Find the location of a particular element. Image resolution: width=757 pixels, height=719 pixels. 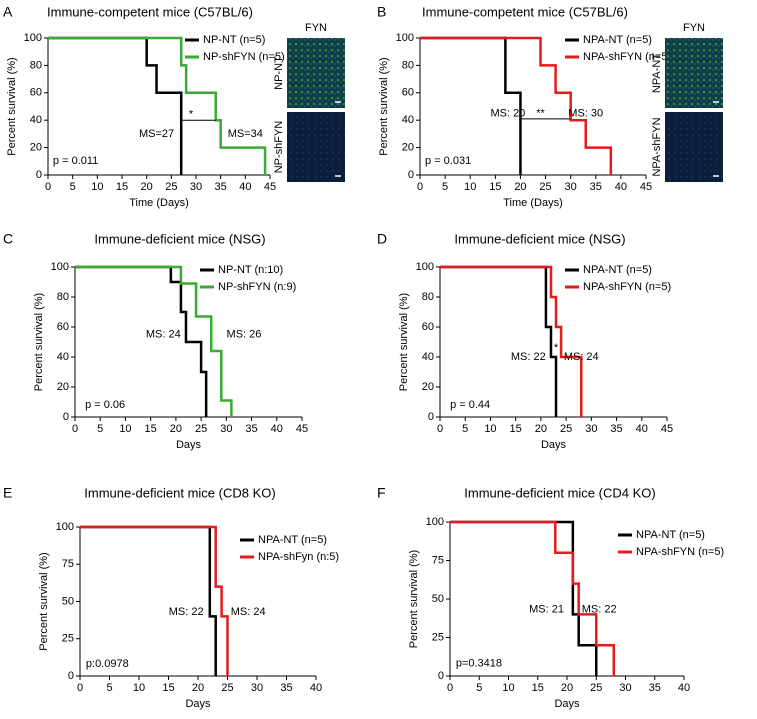

legend-label: NPA-shFYN (n=5) is located at coordinates (627, 287).